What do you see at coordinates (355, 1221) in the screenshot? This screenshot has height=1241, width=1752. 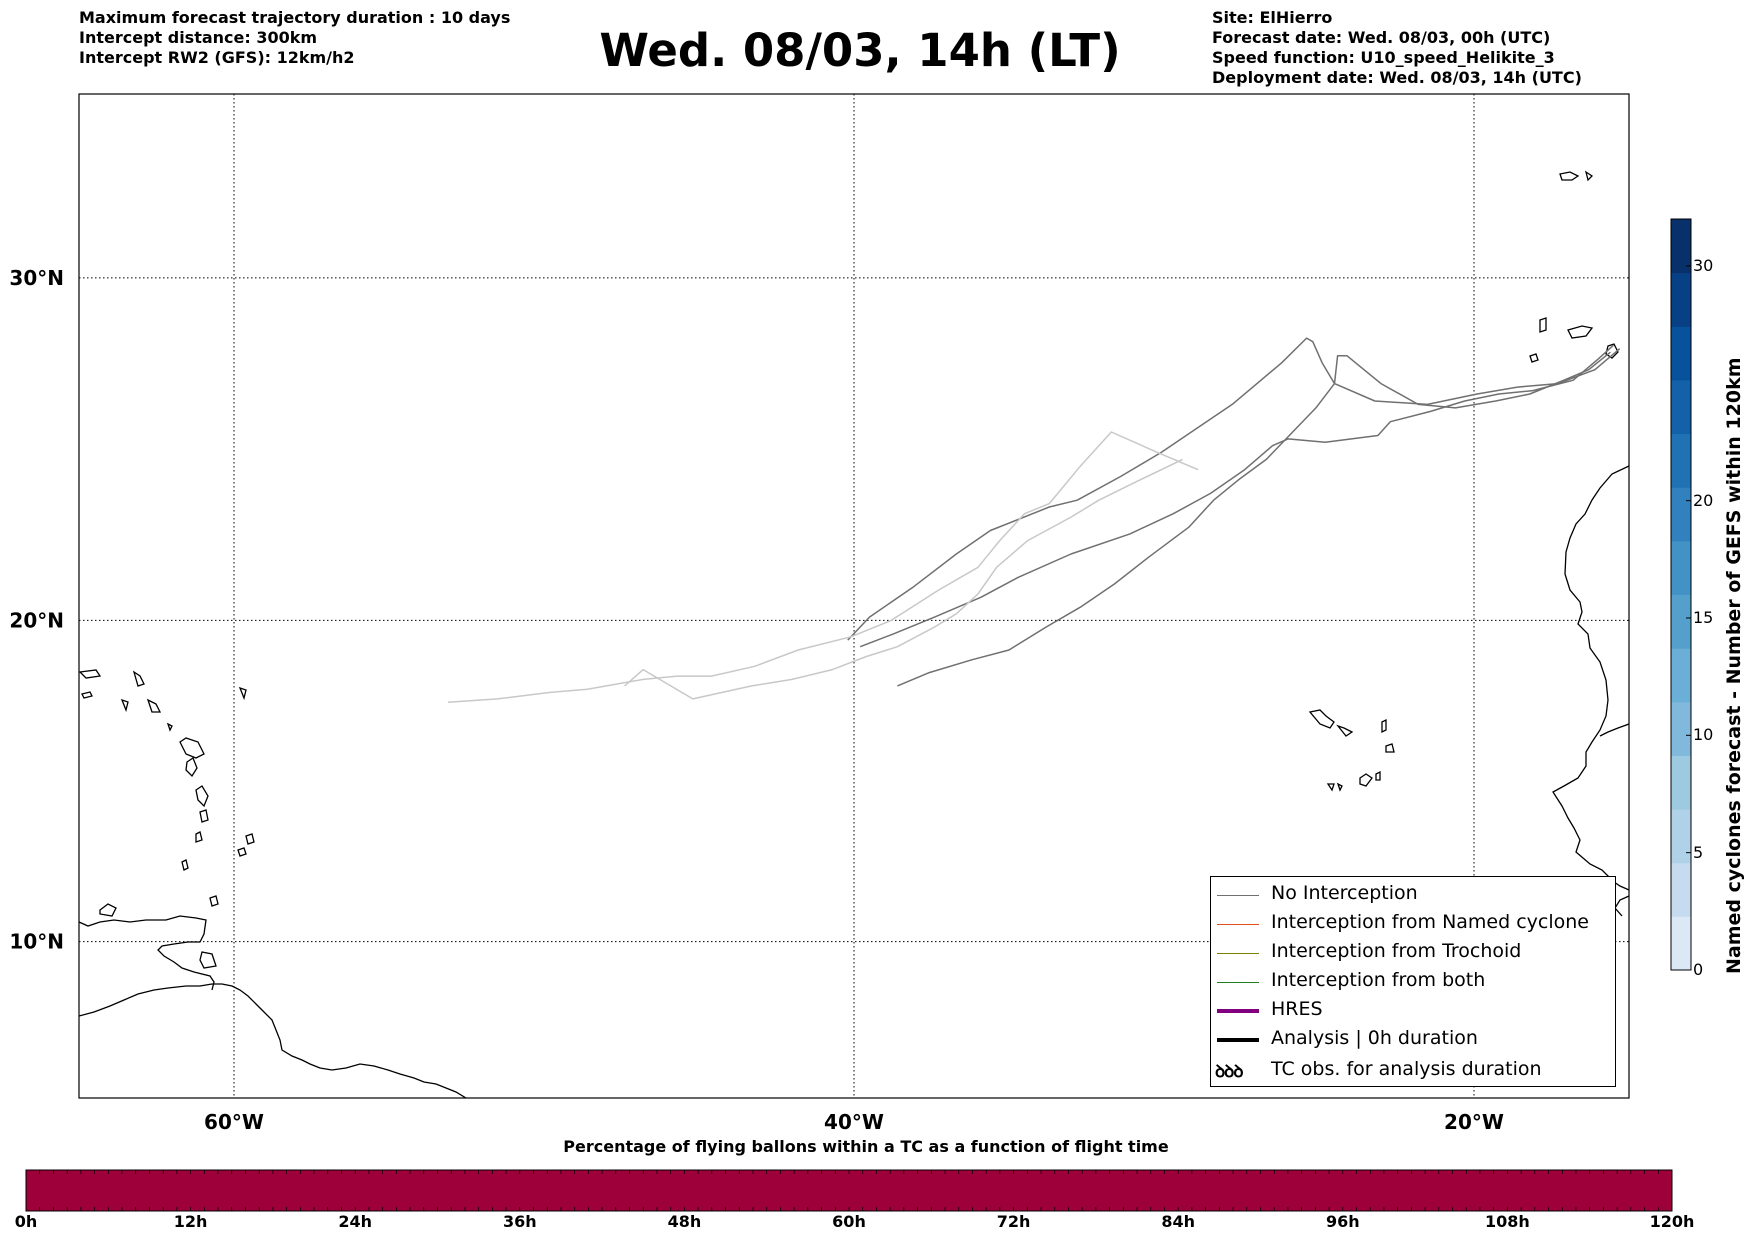 I see `bottom-bar-tick-label: 24h` at bounding box center [355, 1221].